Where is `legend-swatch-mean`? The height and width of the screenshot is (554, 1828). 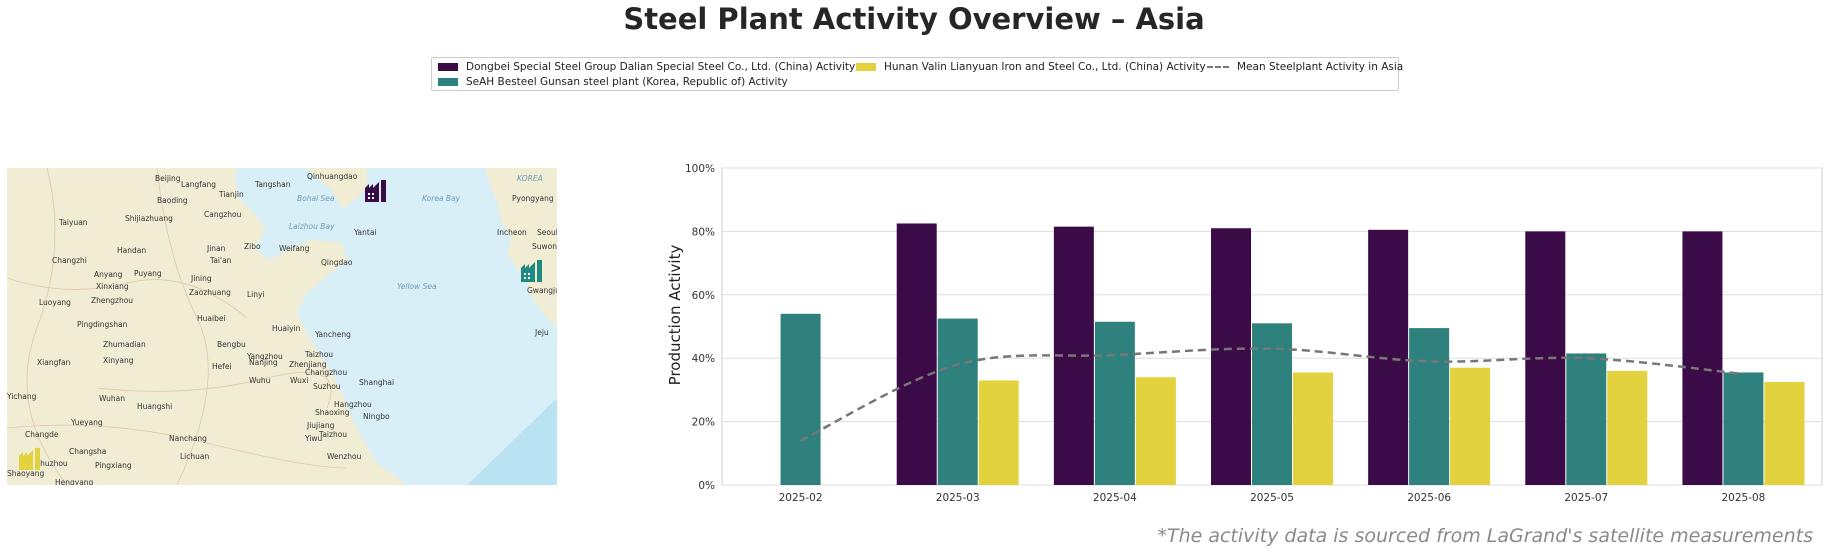 legend-swatch-mean is located at coordinates (1218, 67).